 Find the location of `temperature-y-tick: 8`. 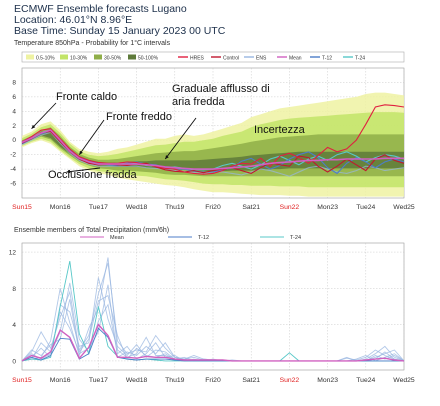

temperature-y-tick: 8 is located at coordinates (14, 82).